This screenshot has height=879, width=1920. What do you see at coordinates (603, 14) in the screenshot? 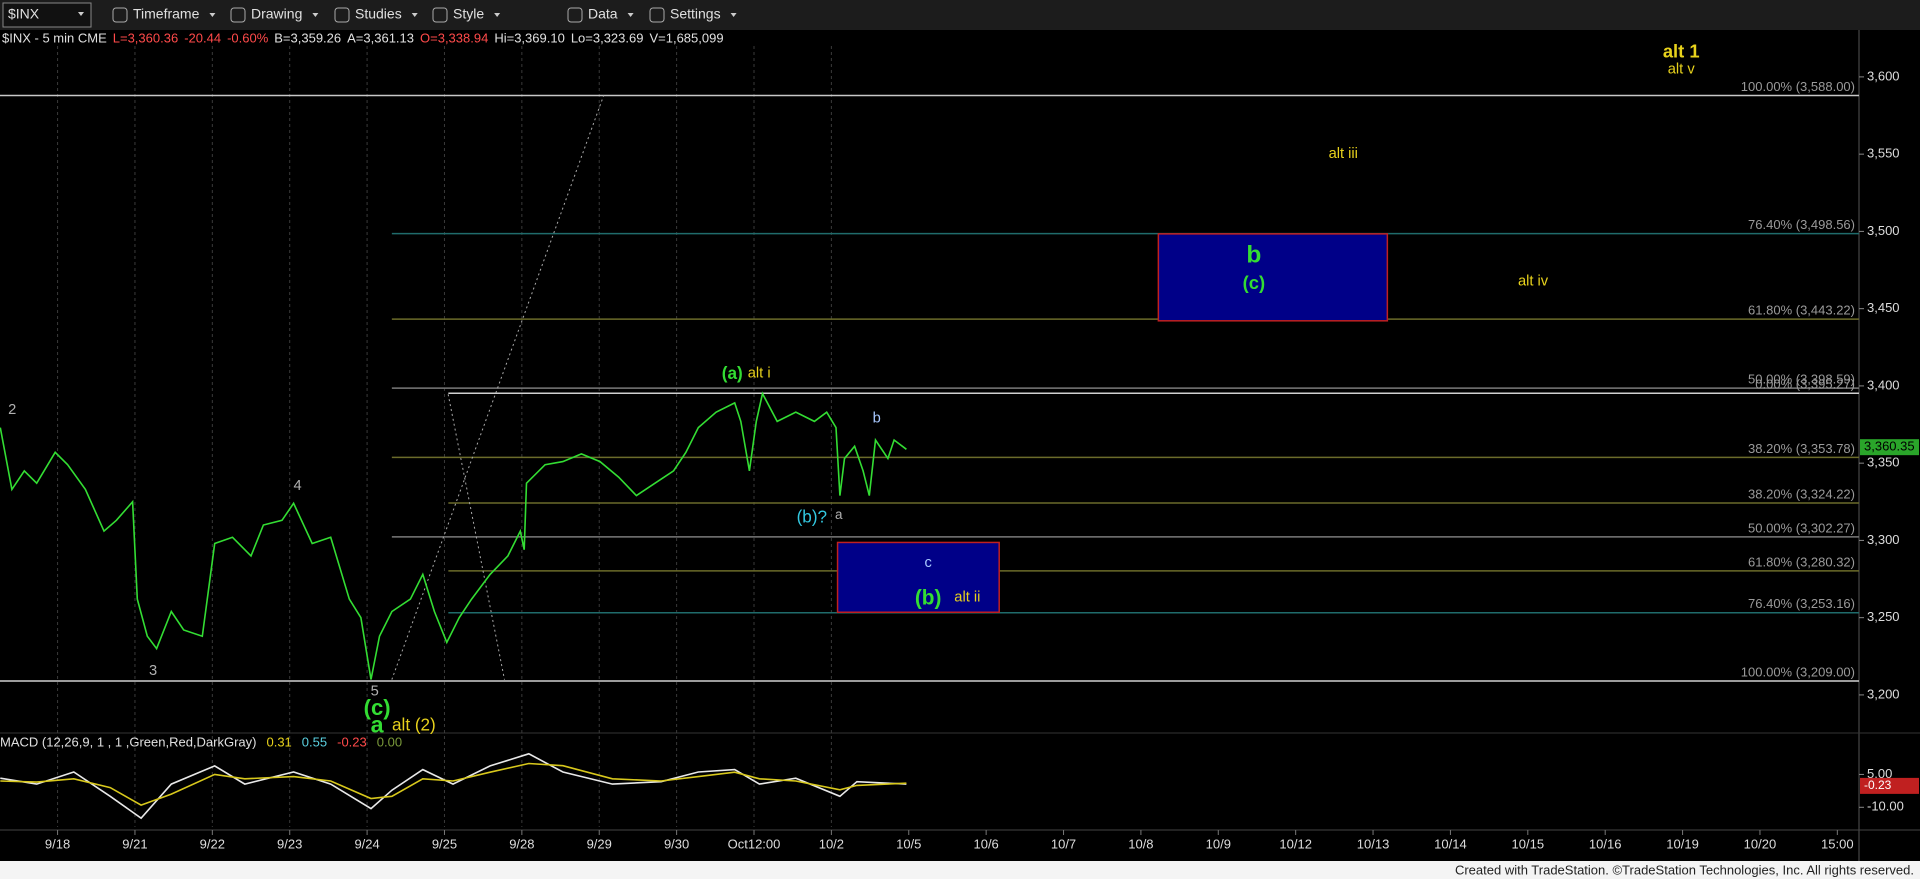
I see `toolbar-button: Data` at bounding box center [603, 14].